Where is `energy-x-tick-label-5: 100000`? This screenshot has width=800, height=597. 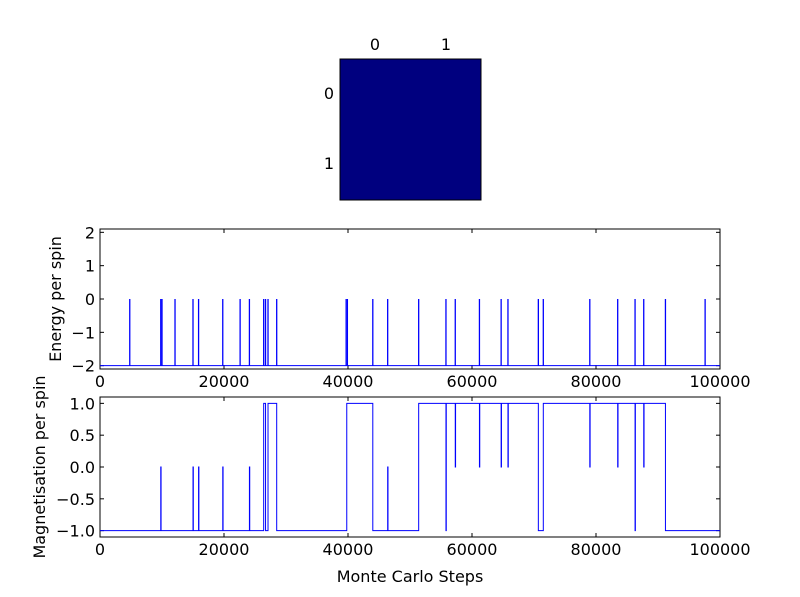
energy-x-tick-label-5: 100000 is located at coordinates (719, 381).